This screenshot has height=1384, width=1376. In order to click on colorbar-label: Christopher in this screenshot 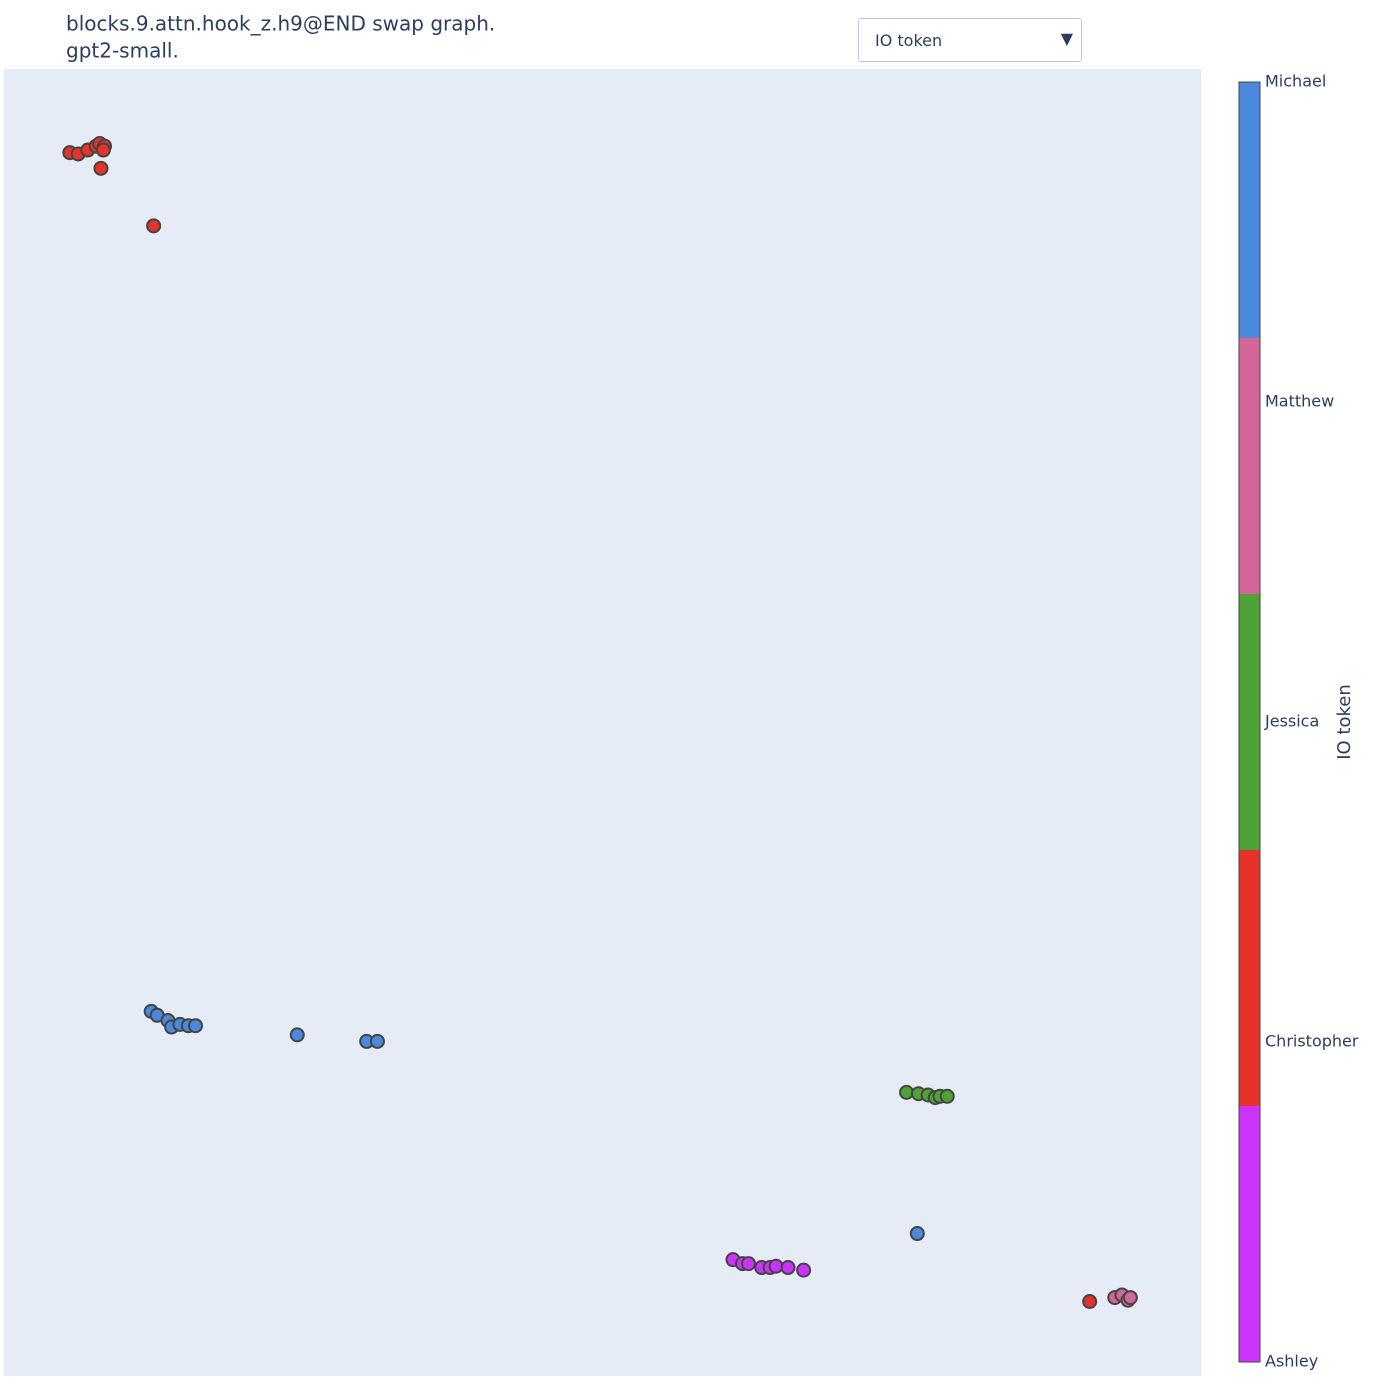, I will do `click(1312, 1041)`.